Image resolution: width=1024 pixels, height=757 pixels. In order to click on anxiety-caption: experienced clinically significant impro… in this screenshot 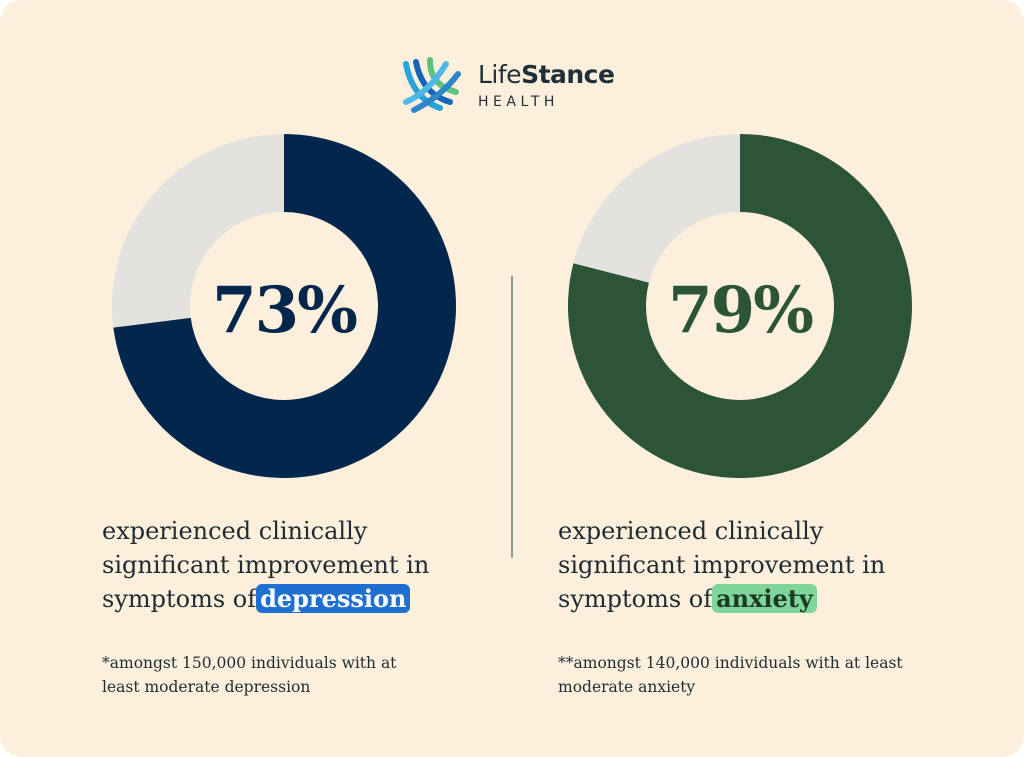, I will do `click(722, 565)`.